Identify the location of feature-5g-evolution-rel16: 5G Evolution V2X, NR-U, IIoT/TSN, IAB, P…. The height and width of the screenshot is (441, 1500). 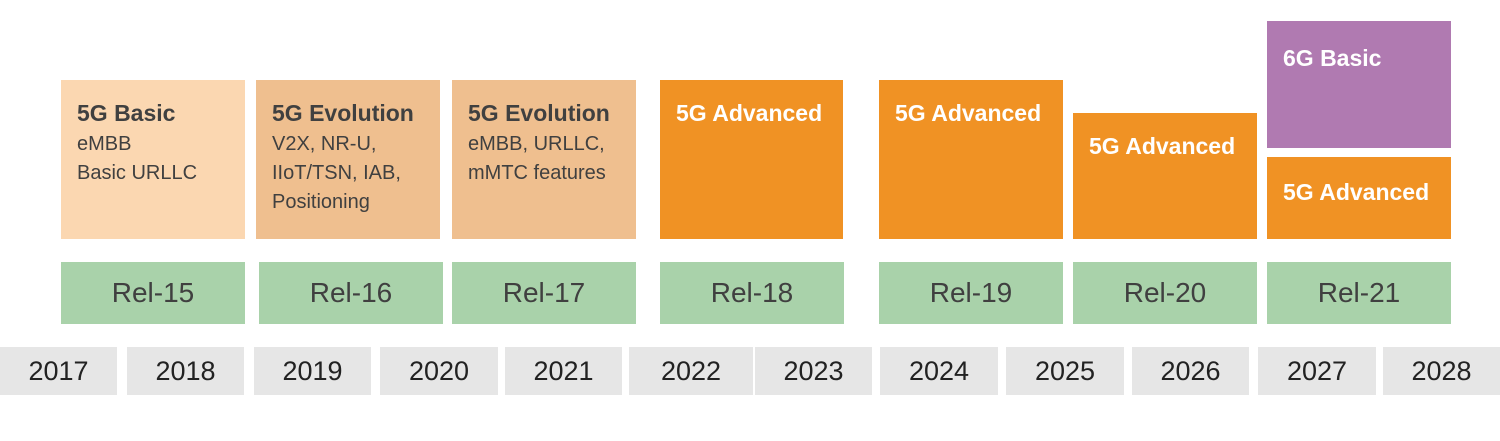
(348, 159).